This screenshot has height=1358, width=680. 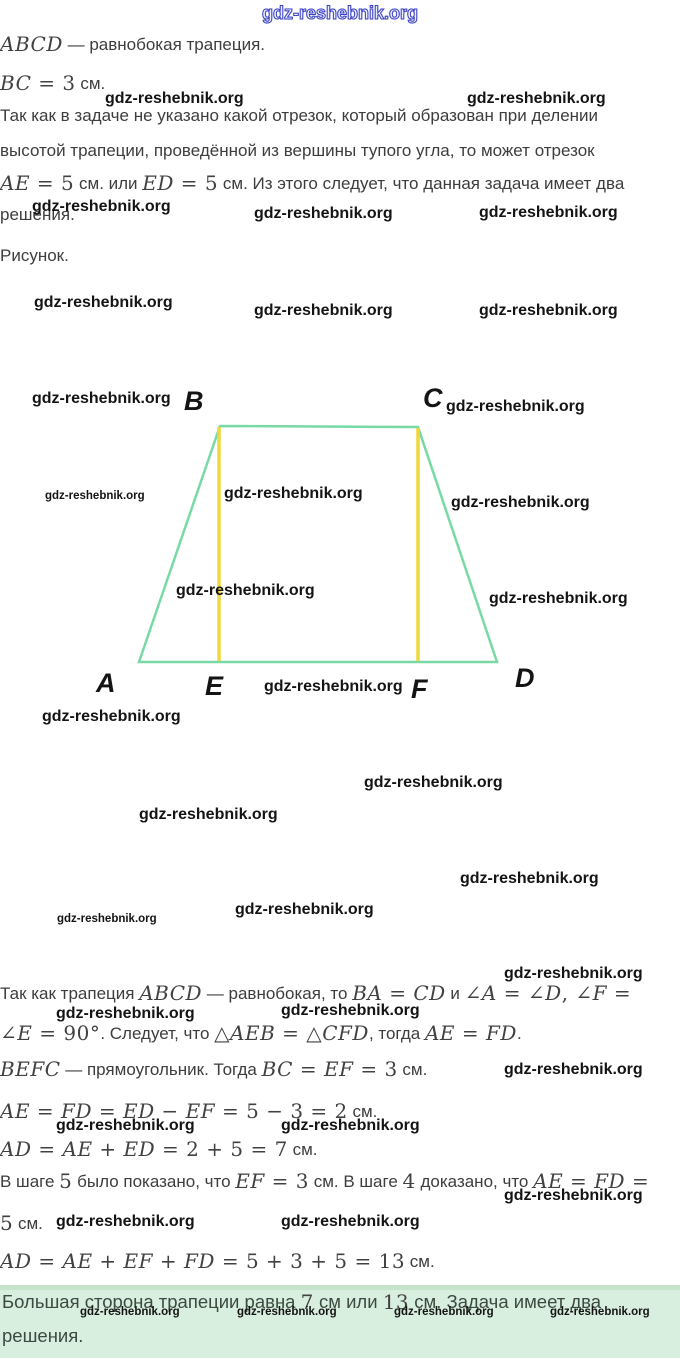 I want to click on math-run: EF = 3, so click(x=272, y=1181).